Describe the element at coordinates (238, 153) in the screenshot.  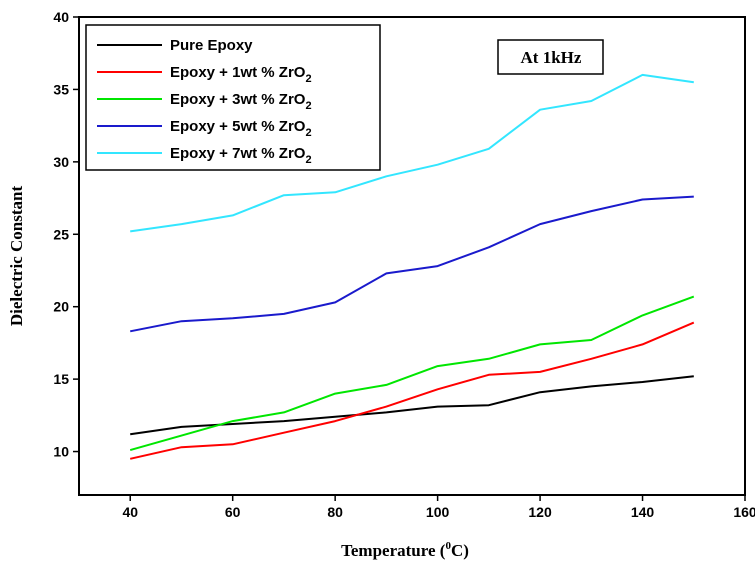
I see `legend-label-main: Epoxy + 7wt % ZrO` at that location.